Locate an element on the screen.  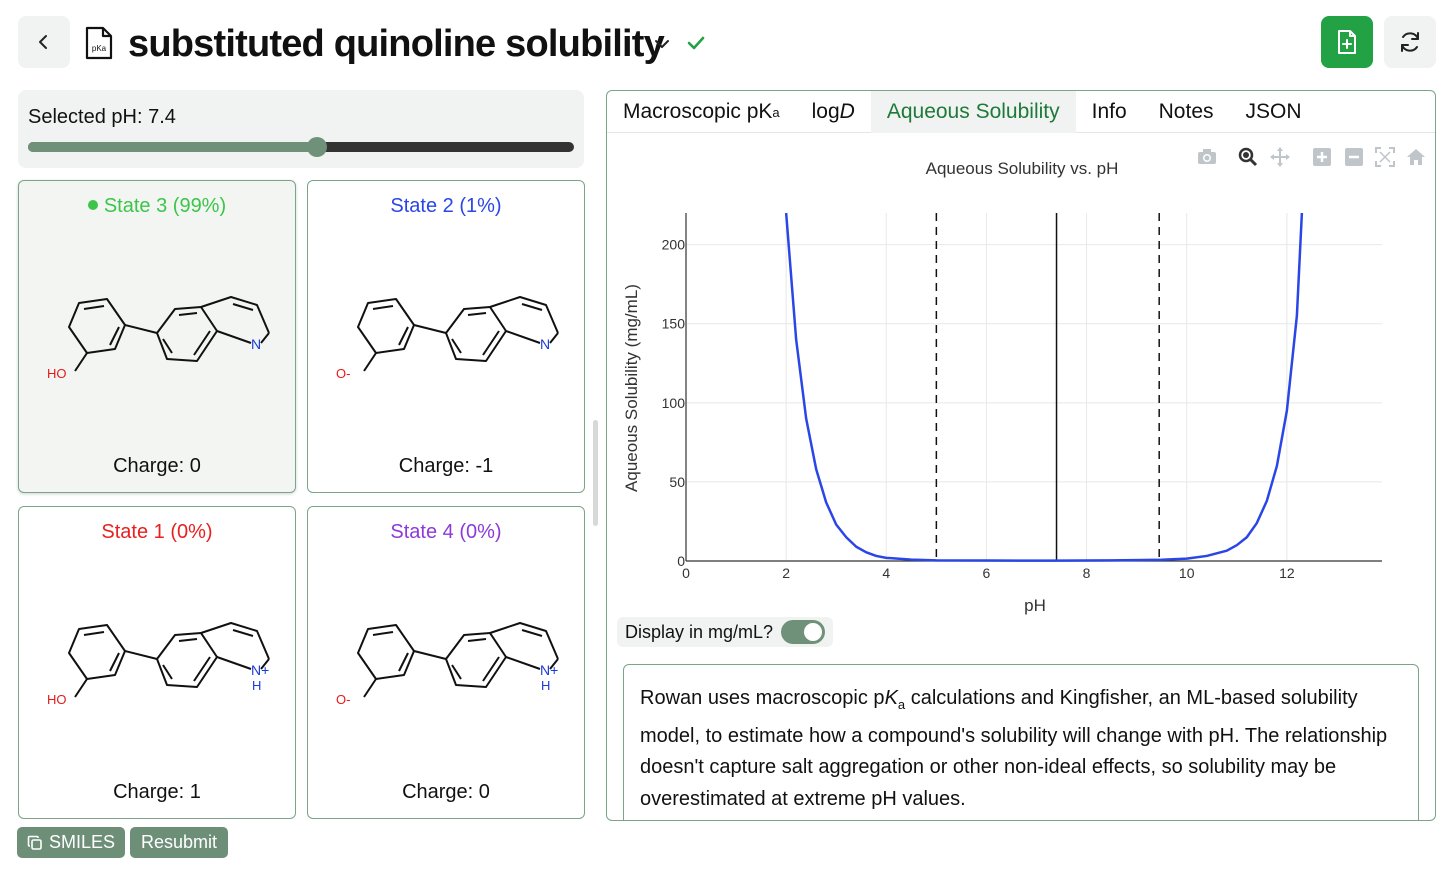
panel-resize-handle is located at coordinates (595, 473).